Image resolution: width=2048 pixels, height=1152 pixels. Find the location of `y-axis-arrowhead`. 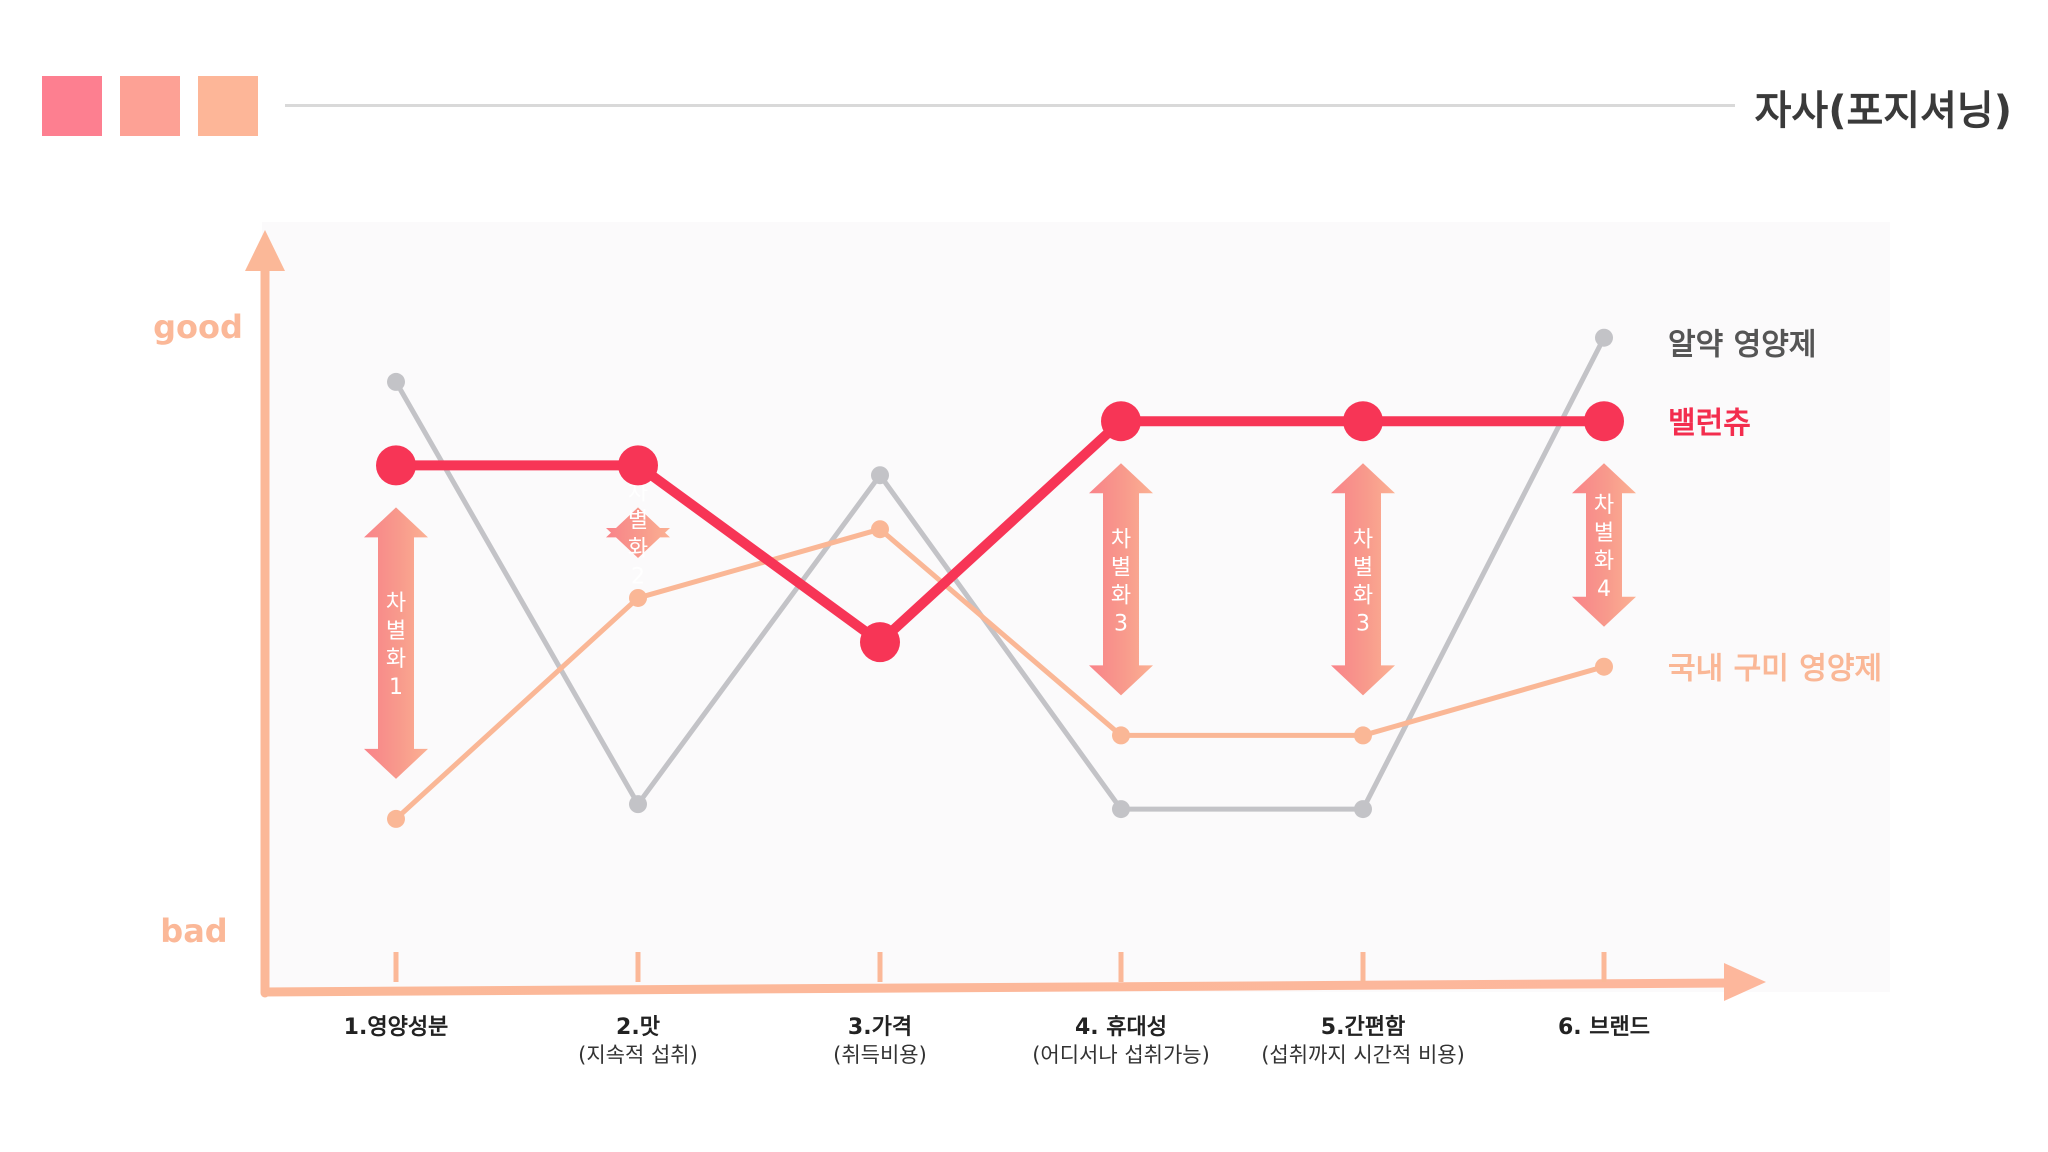

y-axis-arrowhead is located at coordinates (265, 250).